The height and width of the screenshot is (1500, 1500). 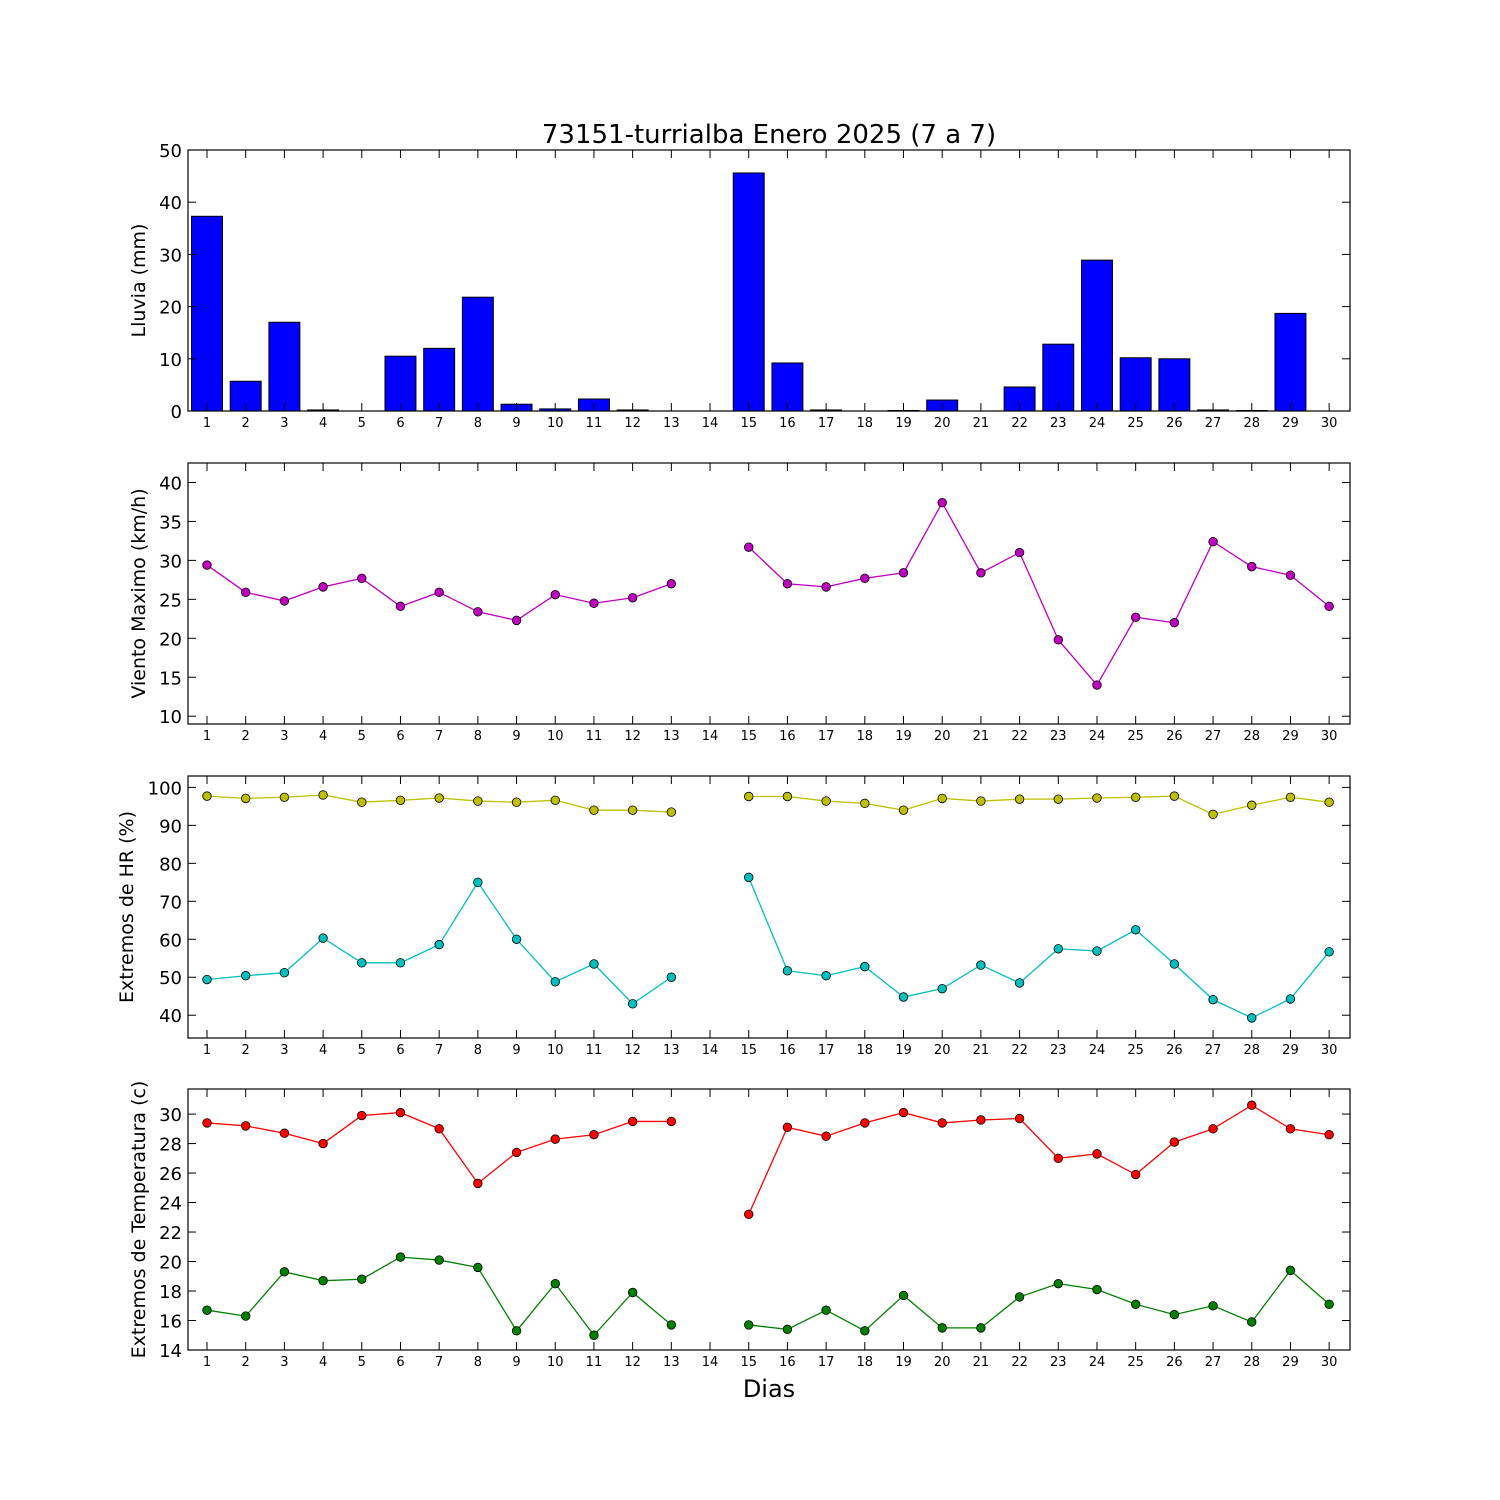 What do you see at coordinates (170, 203) in the screenshot?
I see `y-tick-label: 40` at bounding box center [170, 203].